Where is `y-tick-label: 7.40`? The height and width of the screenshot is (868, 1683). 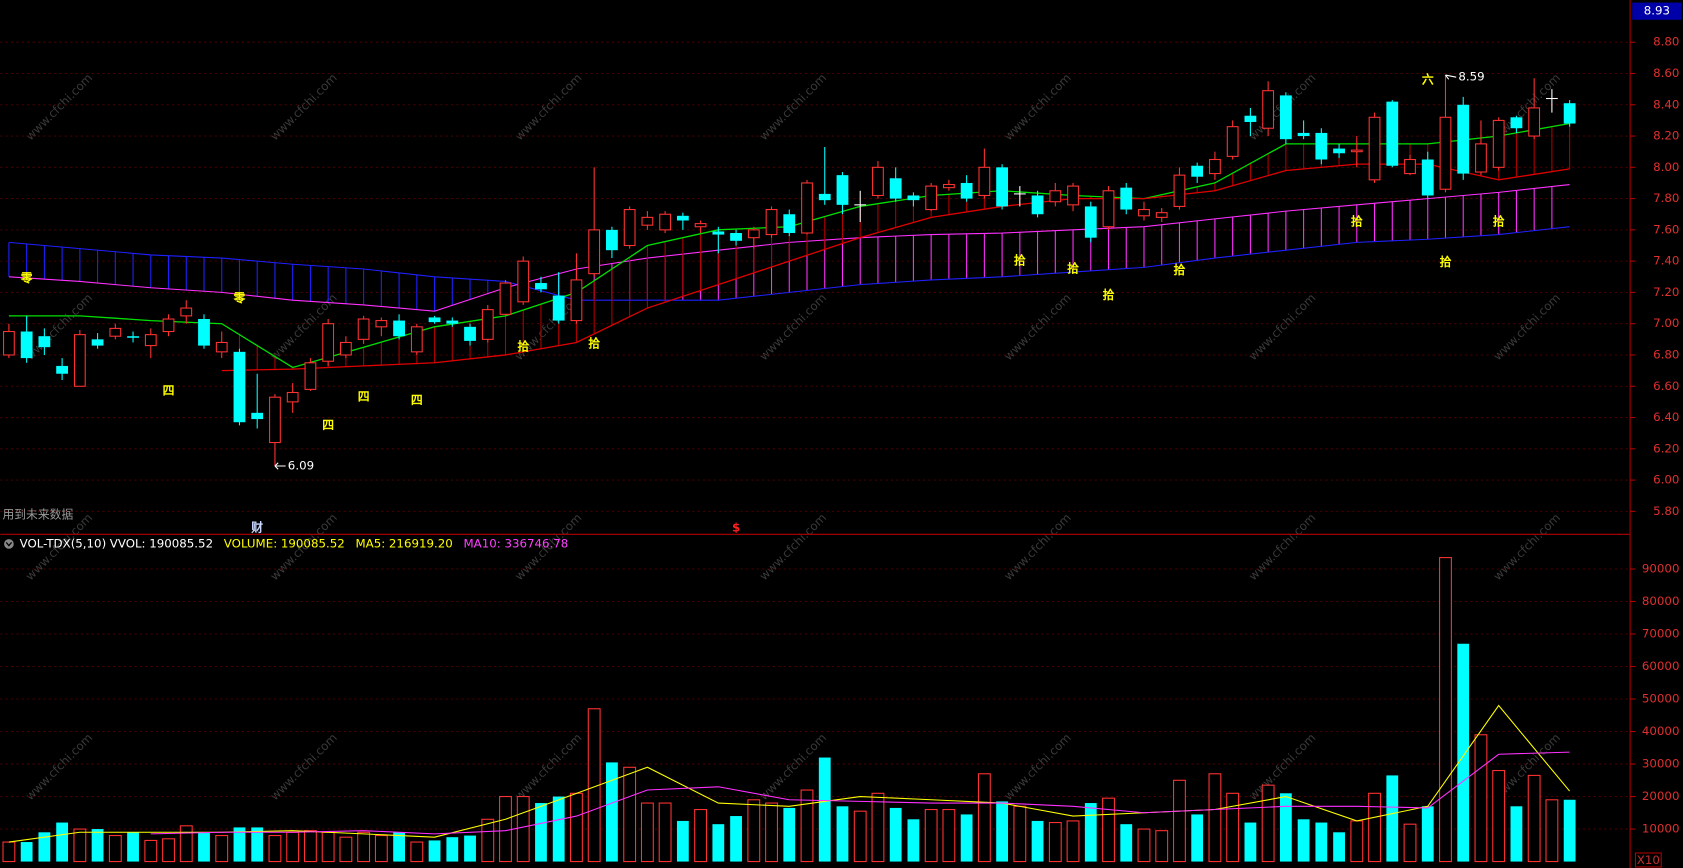 y-tick-label: 7.40 is located at coordinates (1666, 261).